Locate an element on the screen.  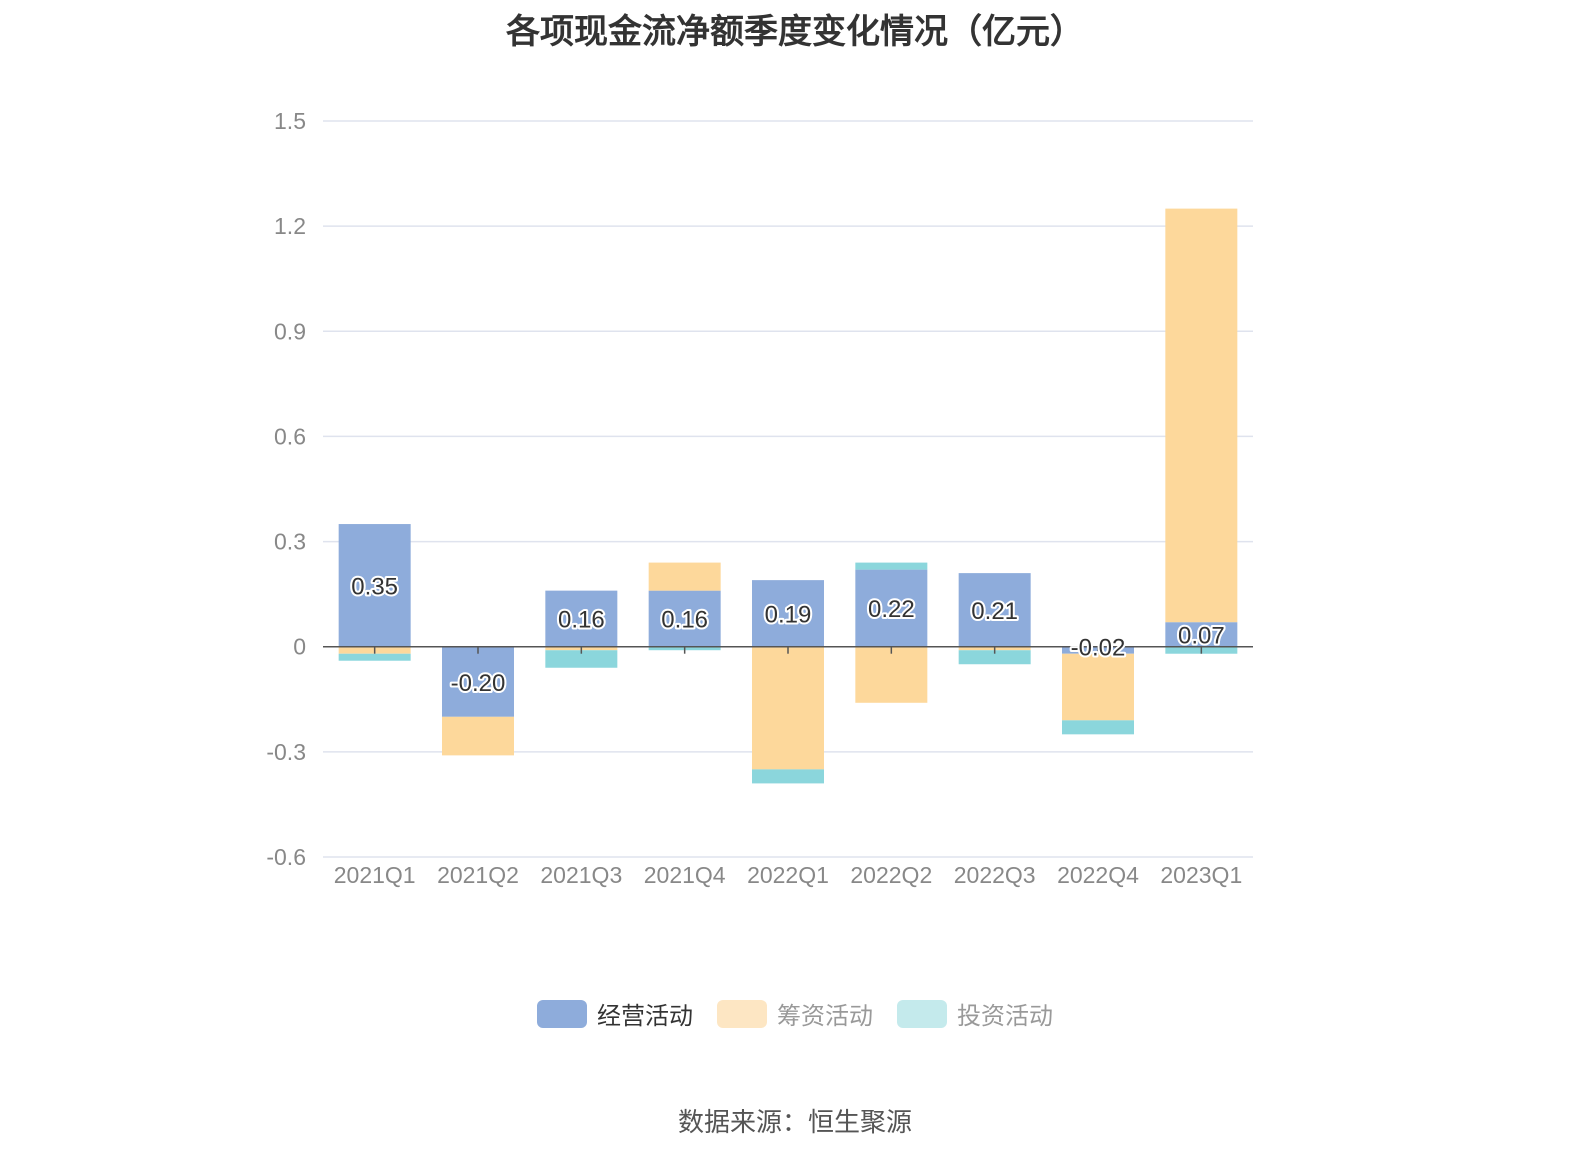
data-label: 0.19 is located at coordinates (788, 614).